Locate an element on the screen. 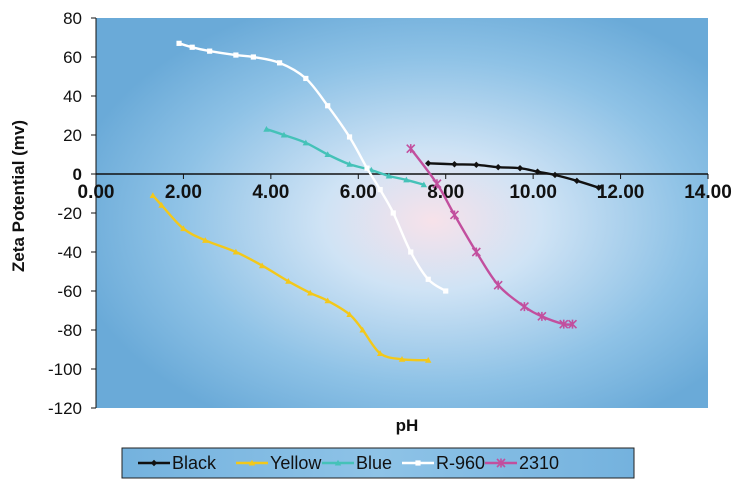 The height and width of the screenshot is (480, 742). legend-item-r-960: R-960 is located at coordinates (443, 463).